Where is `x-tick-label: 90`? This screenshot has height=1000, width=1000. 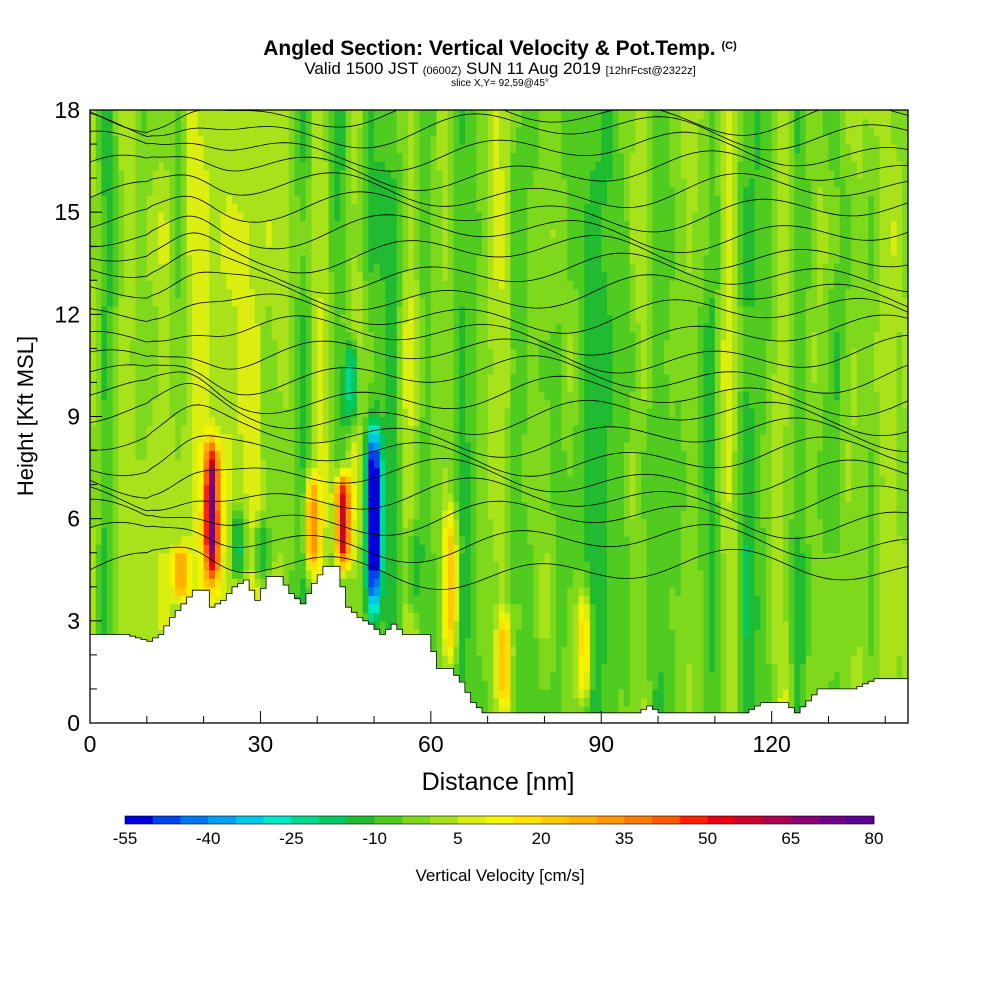
x-tick-label: 90 is located at coordinates (601, 744).